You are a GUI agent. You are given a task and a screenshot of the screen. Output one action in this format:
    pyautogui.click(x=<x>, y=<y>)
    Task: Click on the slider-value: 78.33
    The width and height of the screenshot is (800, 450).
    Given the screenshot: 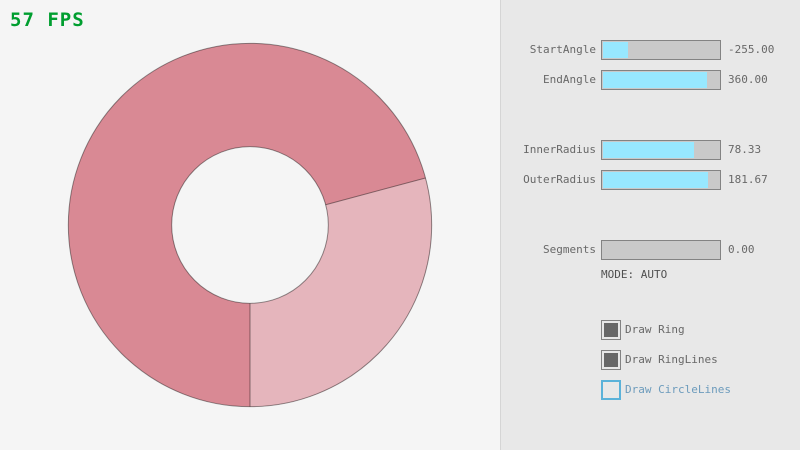 What is the action you would take?
    pyautogui.click(x=745, y=149)
    